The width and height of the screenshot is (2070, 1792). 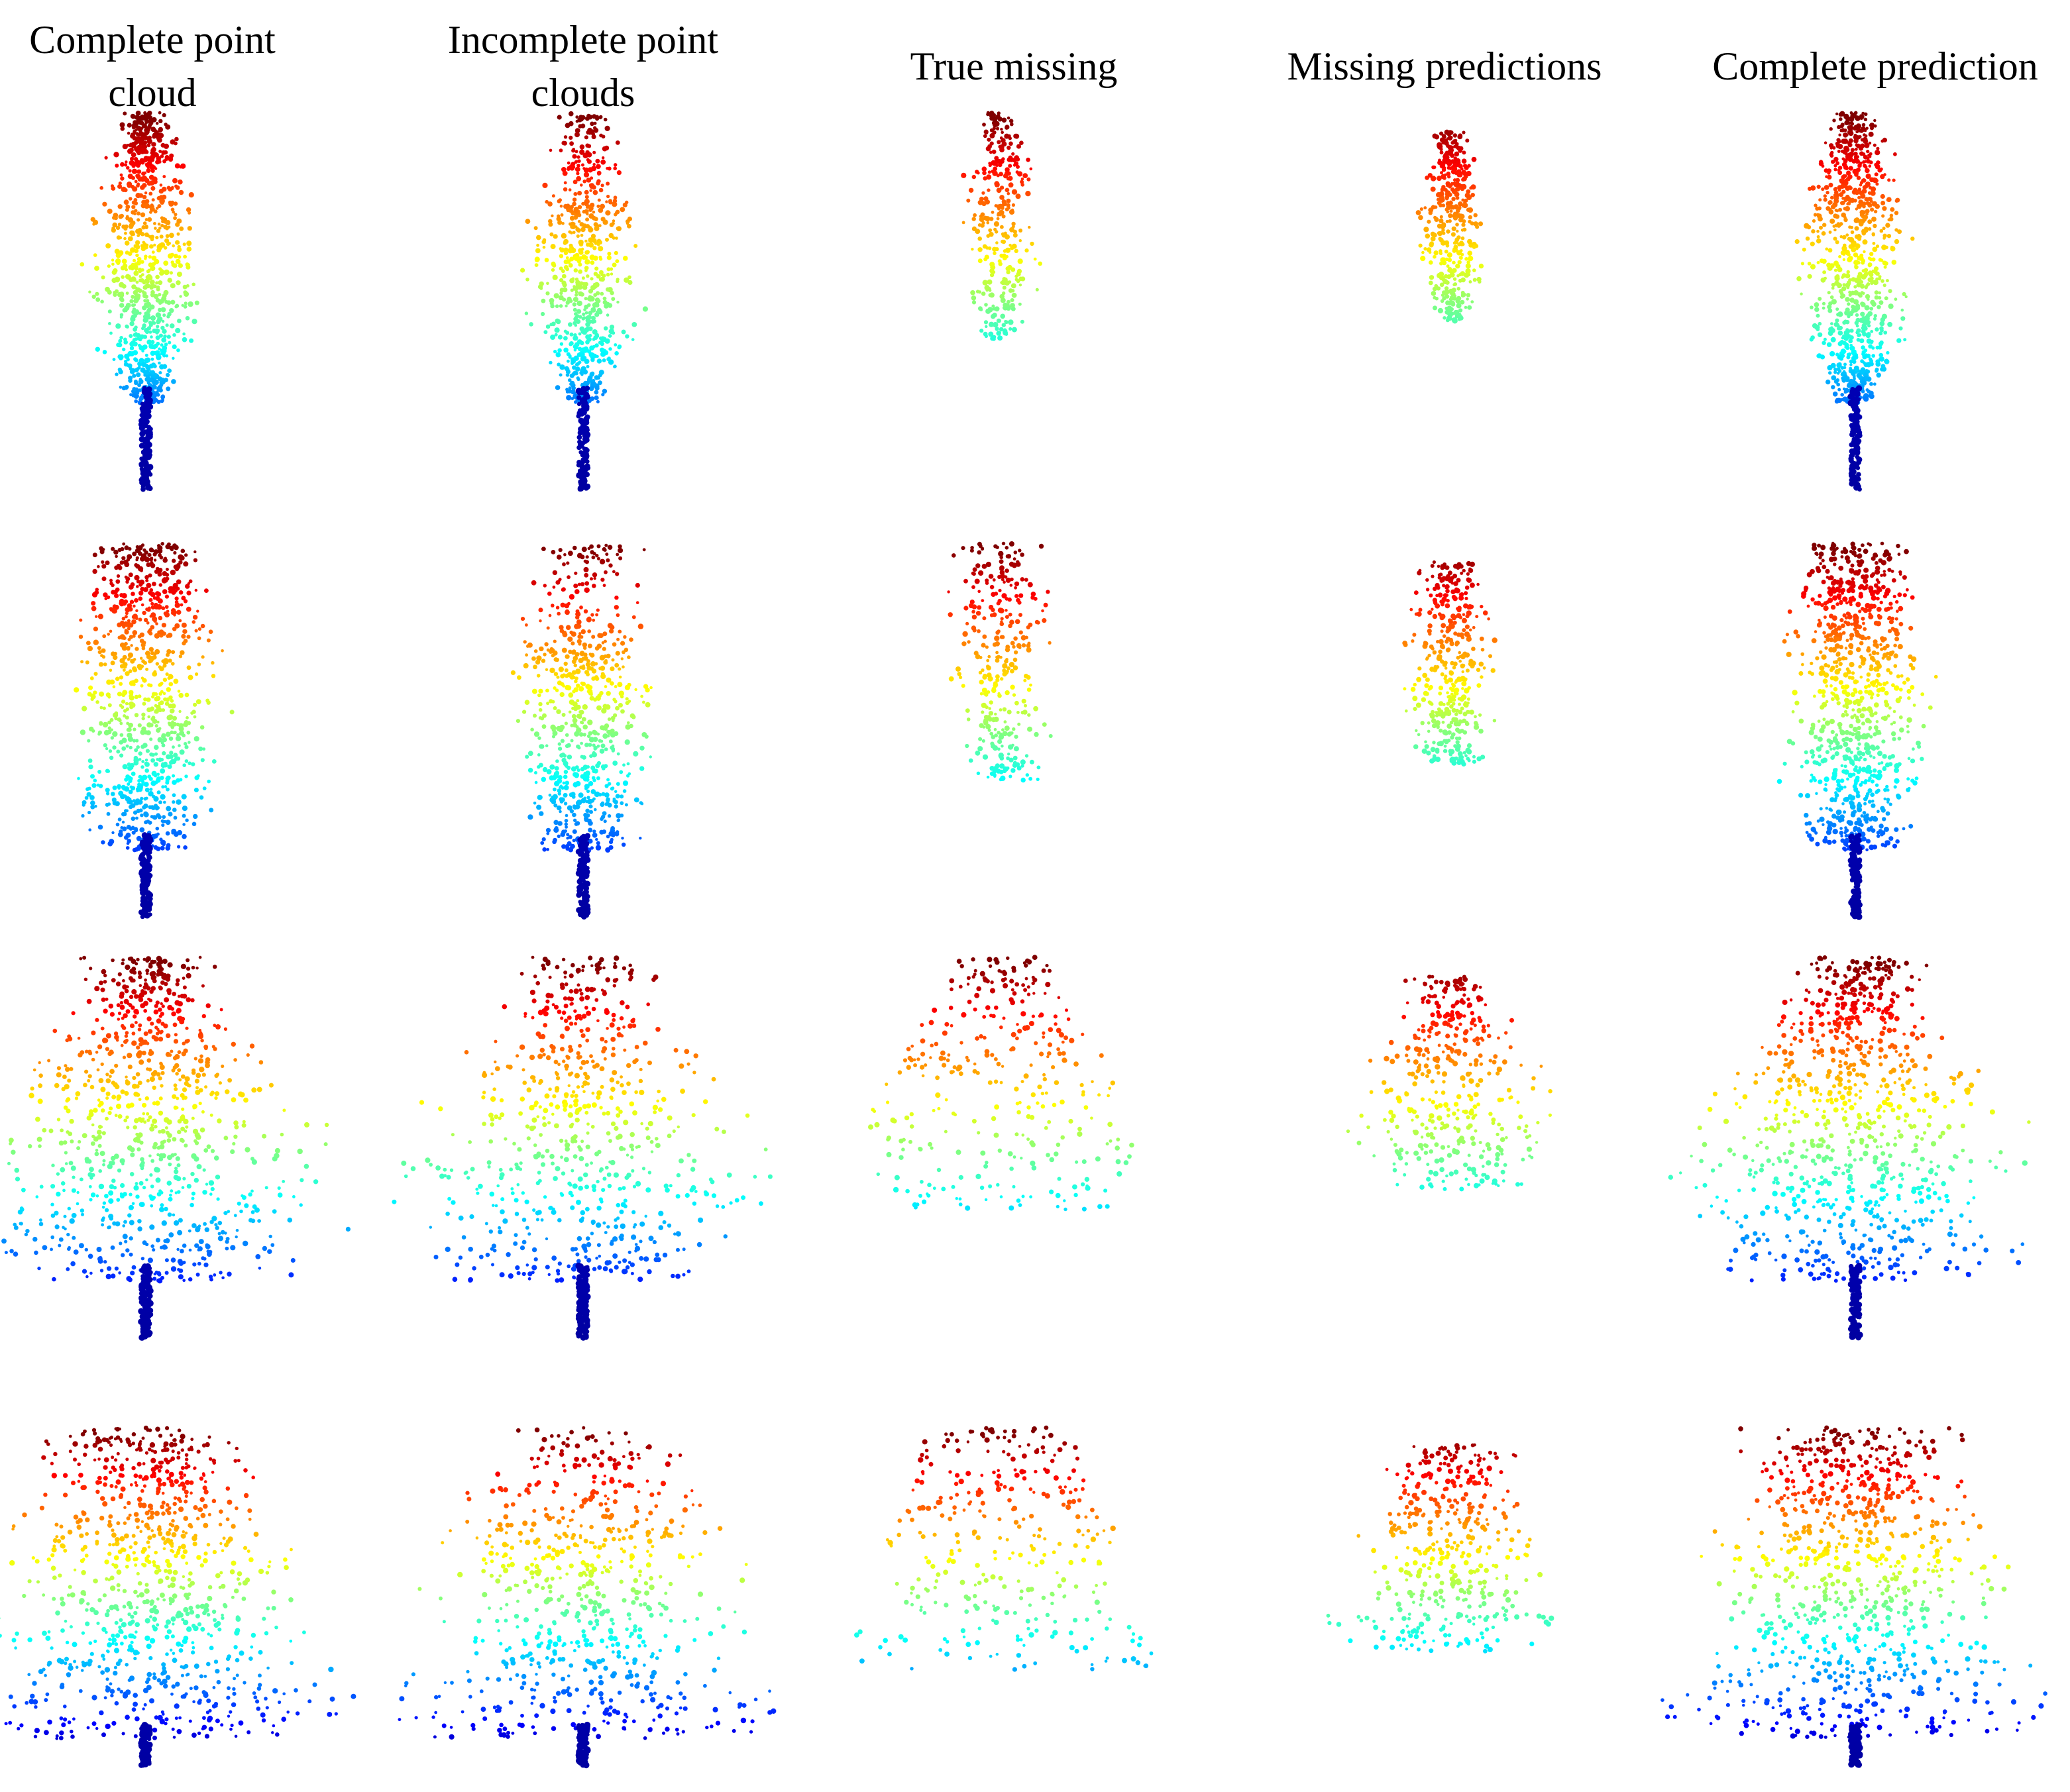 I want to click on point-cloud-narrow-conifer-complete-prediction, so click(x=1854, y=301).